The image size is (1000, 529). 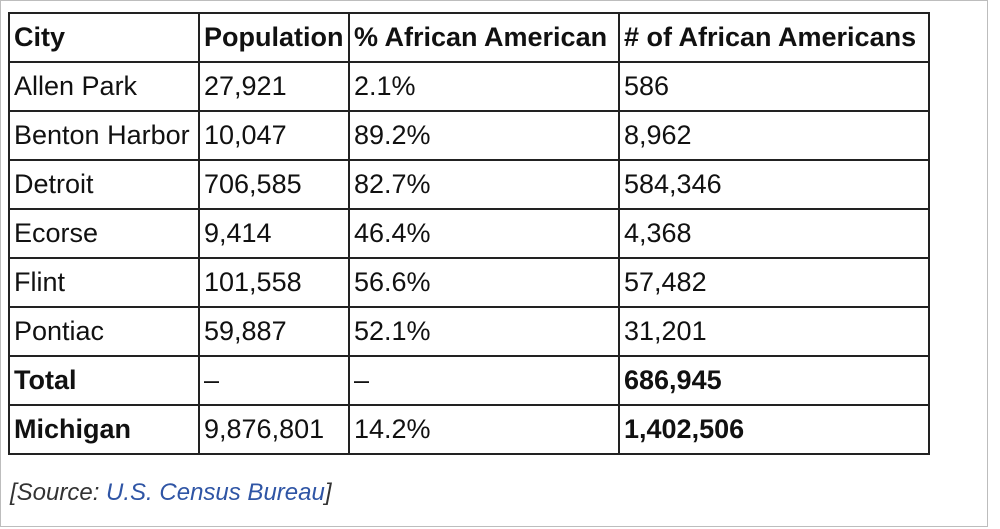 I want to click on column-header-percent-african-american: % African American, so click(x=484, y=37).